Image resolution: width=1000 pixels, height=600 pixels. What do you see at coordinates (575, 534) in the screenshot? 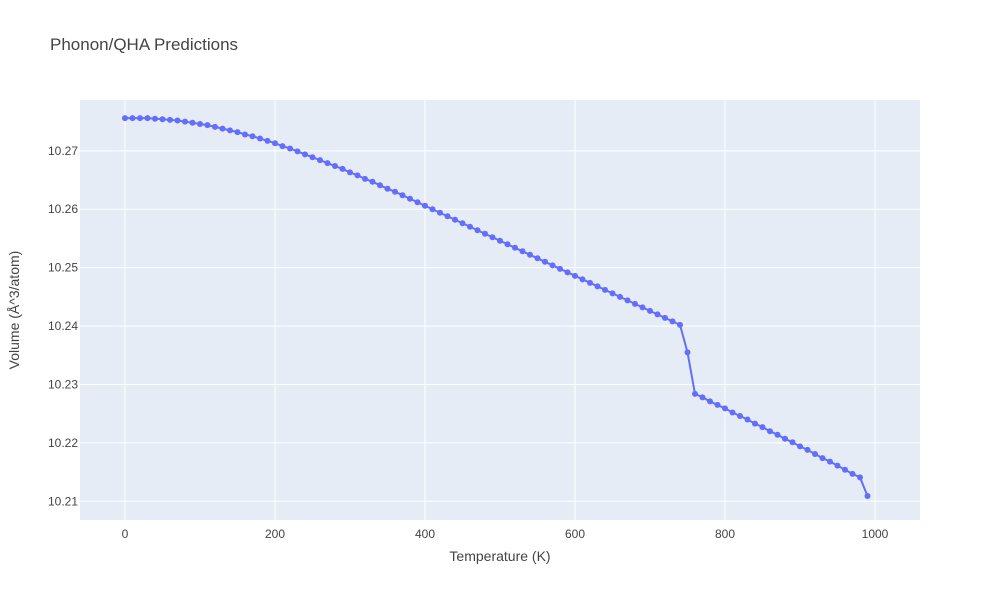
I see `x-tick-label: 600` at bounding box center [575, 534].